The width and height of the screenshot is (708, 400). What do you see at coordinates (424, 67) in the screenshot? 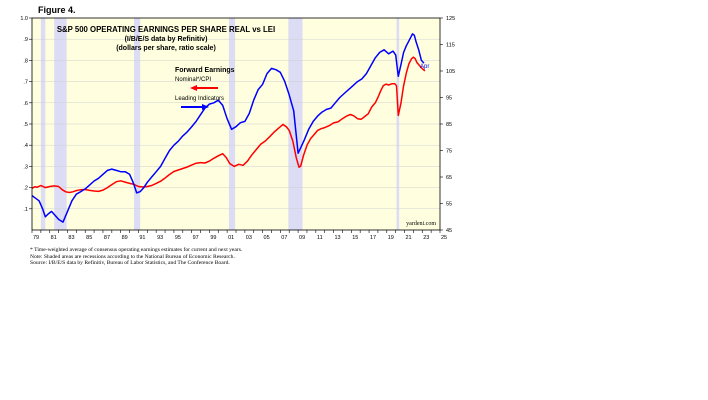
I see `end-label: Apr` at bounding box center [424, 67].